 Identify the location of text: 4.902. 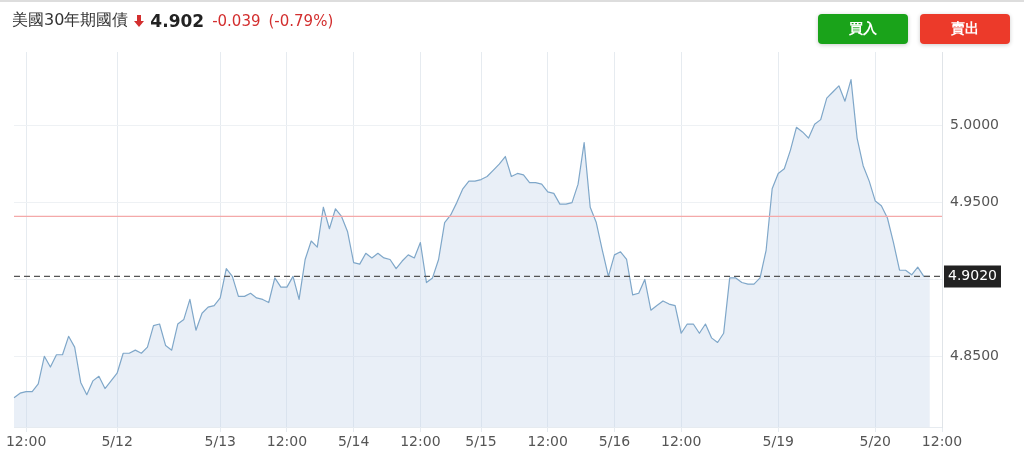
(177, 20).